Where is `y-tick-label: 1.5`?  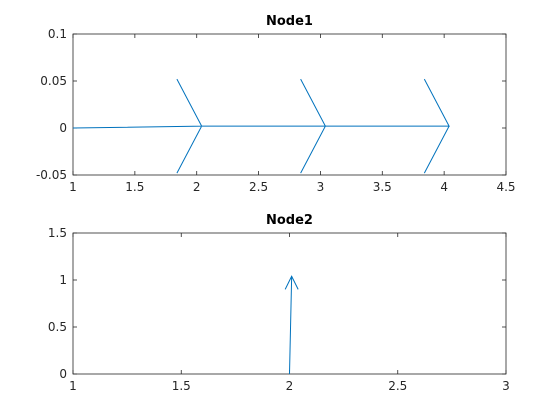
y-tick-label: 1.5 is located at coordinates (57, 233).